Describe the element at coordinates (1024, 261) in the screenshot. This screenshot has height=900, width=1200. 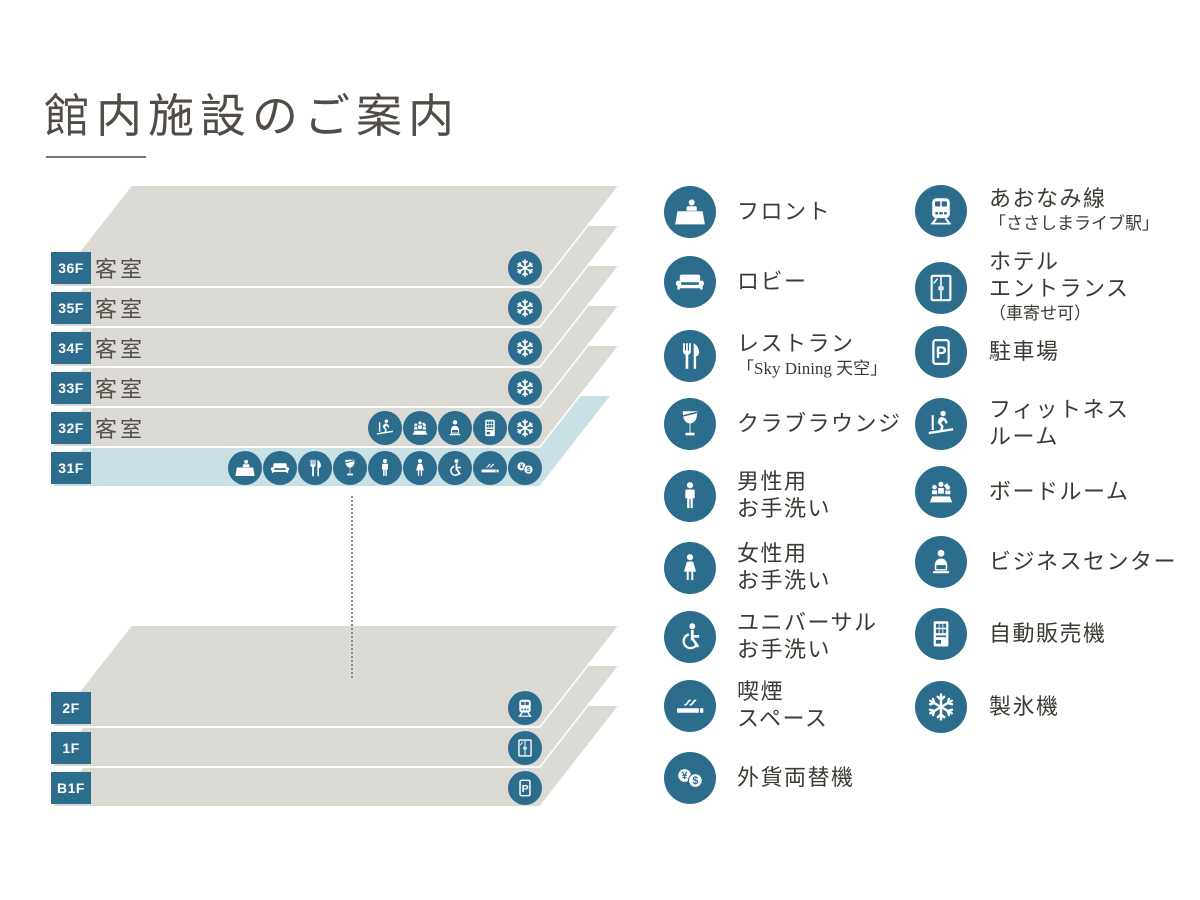
I see `legend-label-line: ホテル` at that location.